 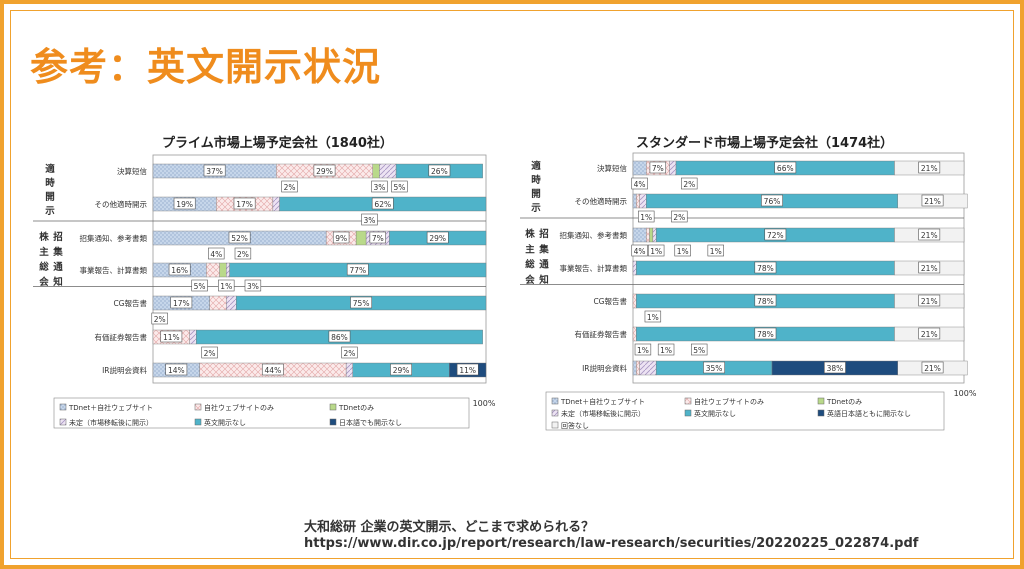 I want to click on standard-category-label: その他適時開示, so click(x=601, y=201).